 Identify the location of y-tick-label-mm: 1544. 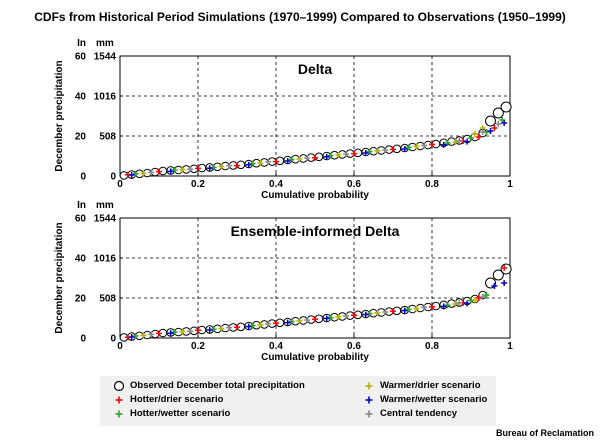
(105, 219).